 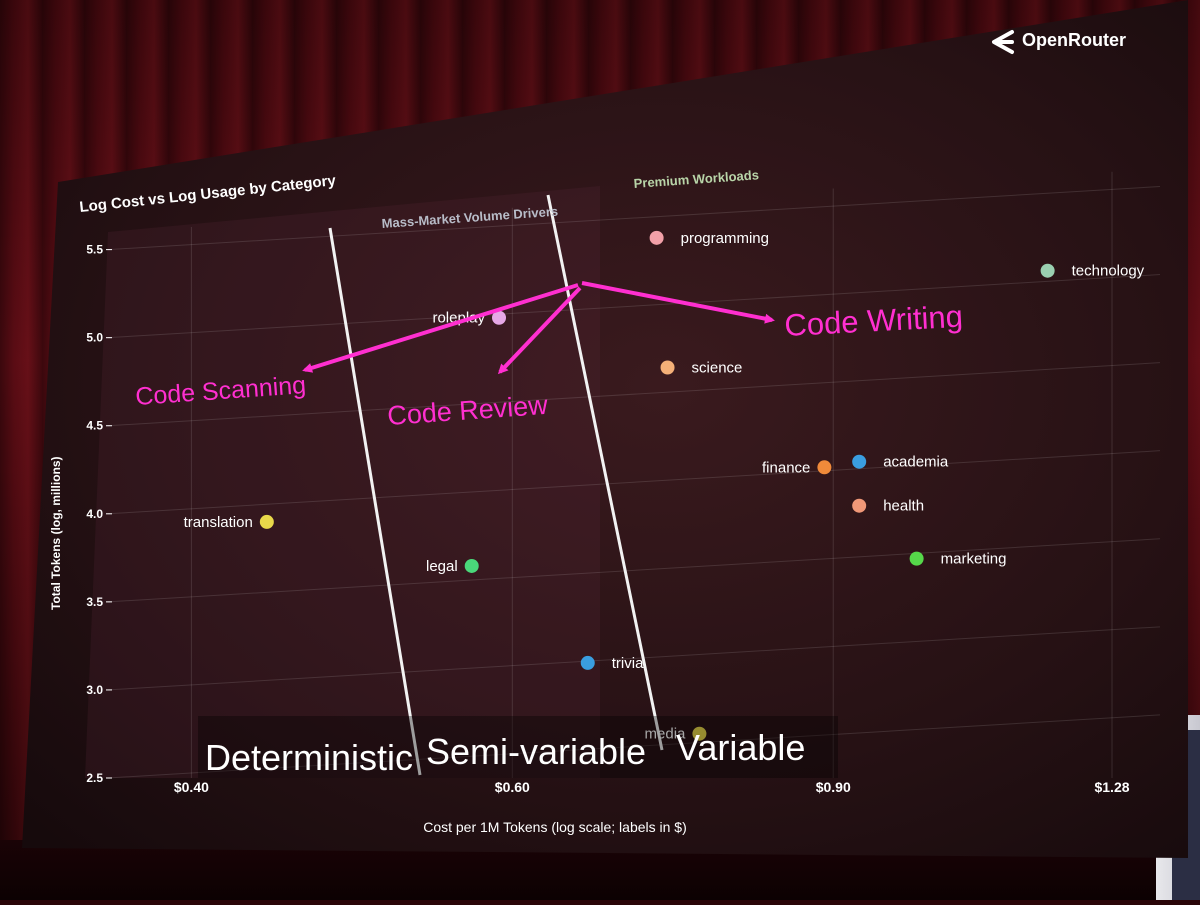 I want to click on y-tick-label-5: 5.0, so click(x=94, y=338).